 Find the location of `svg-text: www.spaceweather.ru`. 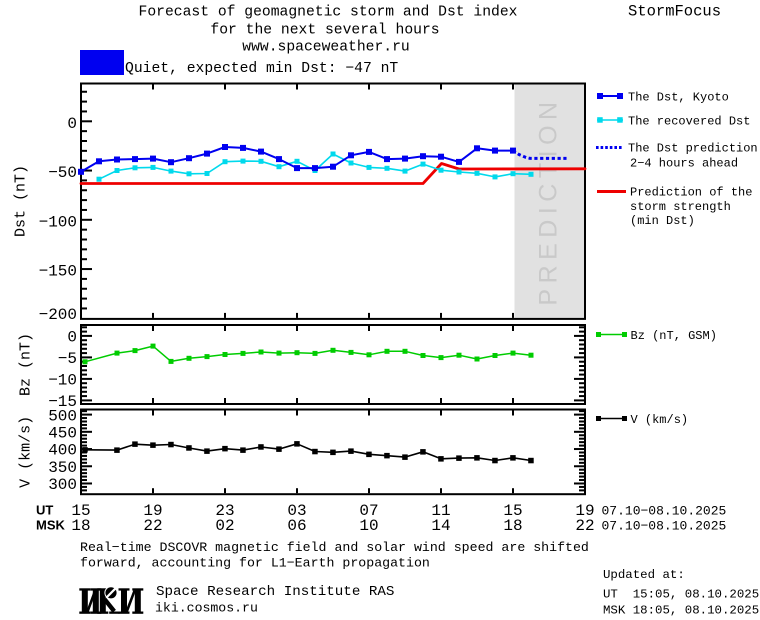

svg-text: www.spaceweather.ru is located at coordinates (325, 48).